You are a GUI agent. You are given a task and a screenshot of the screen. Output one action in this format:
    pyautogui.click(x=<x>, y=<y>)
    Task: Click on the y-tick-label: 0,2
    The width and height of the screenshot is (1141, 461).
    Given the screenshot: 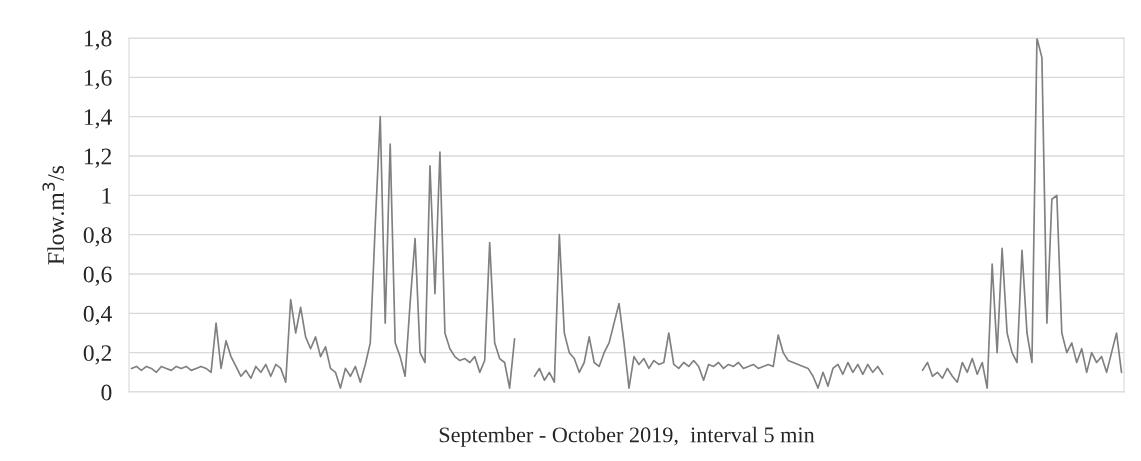 What is the action you would take?
    pyautogui.click(x=97, y=355)
    